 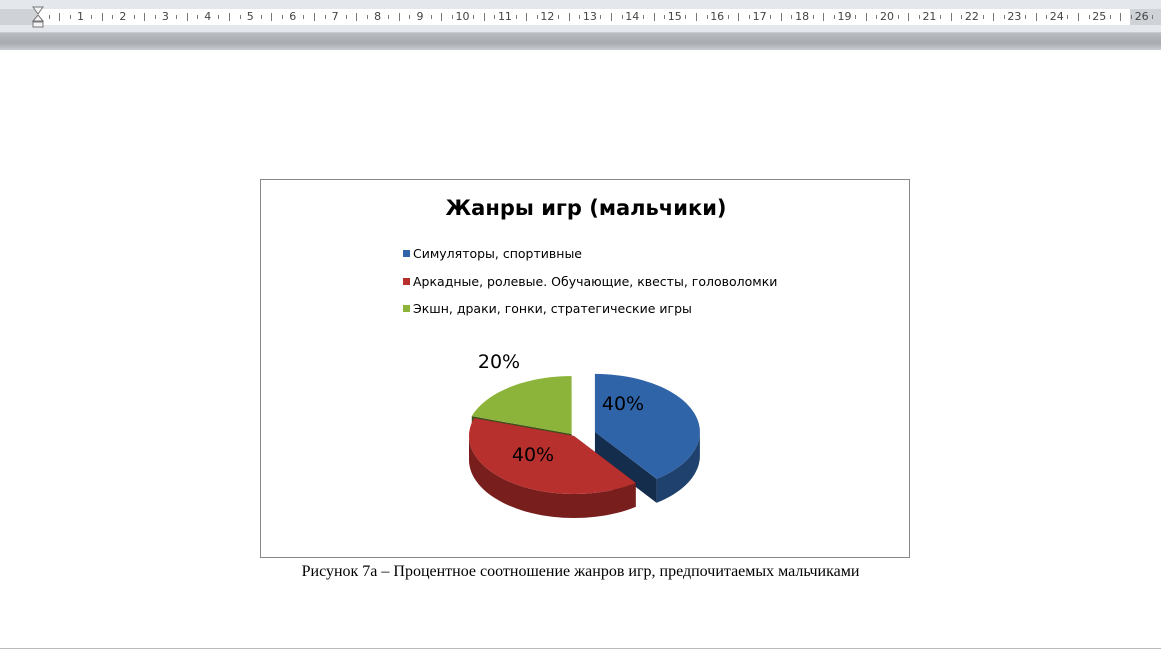 What do you see at coordinates (38, 17) in the screenshot?
I see `indent-marker-icon` at bounding box center [38, 17].